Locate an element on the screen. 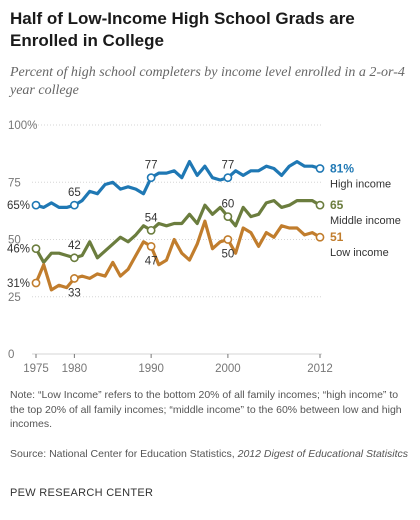 This screenshot has width=420, height=520. x-tick-label: 1980 is located at coordinates (75, 369).